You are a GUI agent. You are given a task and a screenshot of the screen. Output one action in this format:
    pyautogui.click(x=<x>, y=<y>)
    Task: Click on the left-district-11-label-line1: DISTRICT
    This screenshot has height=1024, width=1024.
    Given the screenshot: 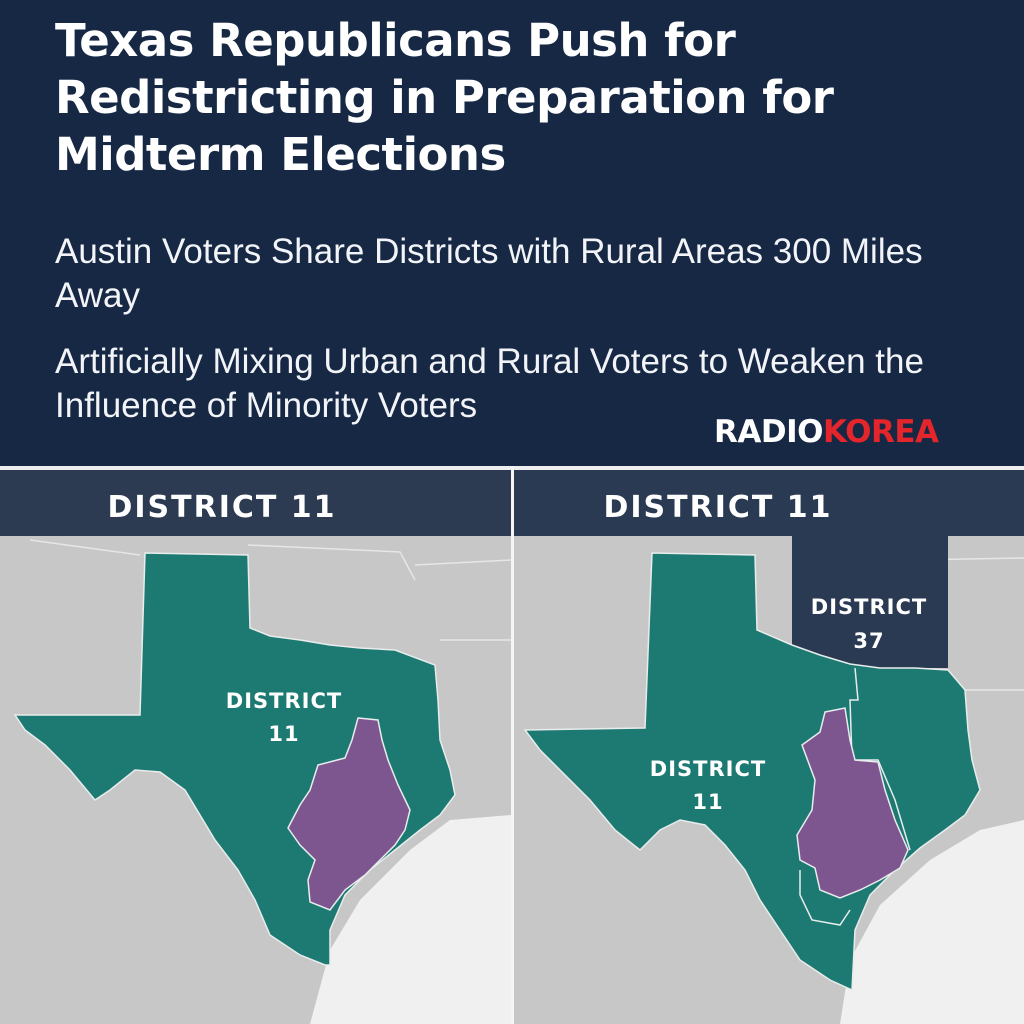 What is the action you would take?
    pyautogui.click(x=284, y=701)
    